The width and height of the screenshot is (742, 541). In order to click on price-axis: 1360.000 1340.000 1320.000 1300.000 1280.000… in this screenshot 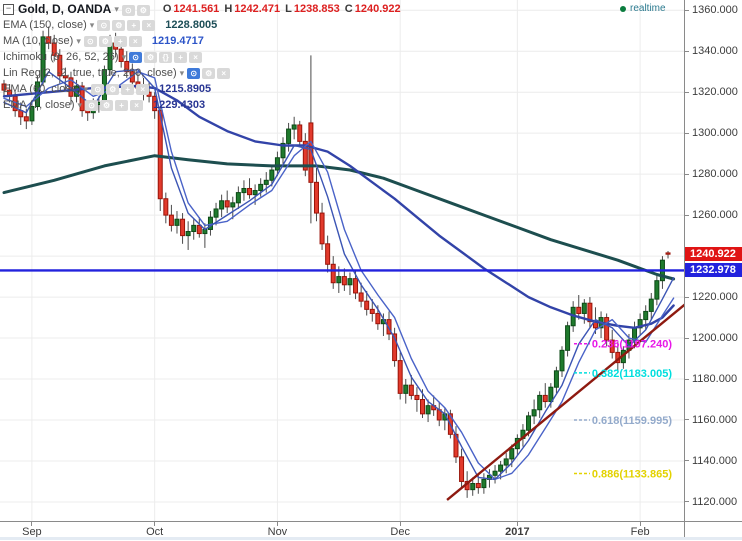, I will do `click(713, 260)`.